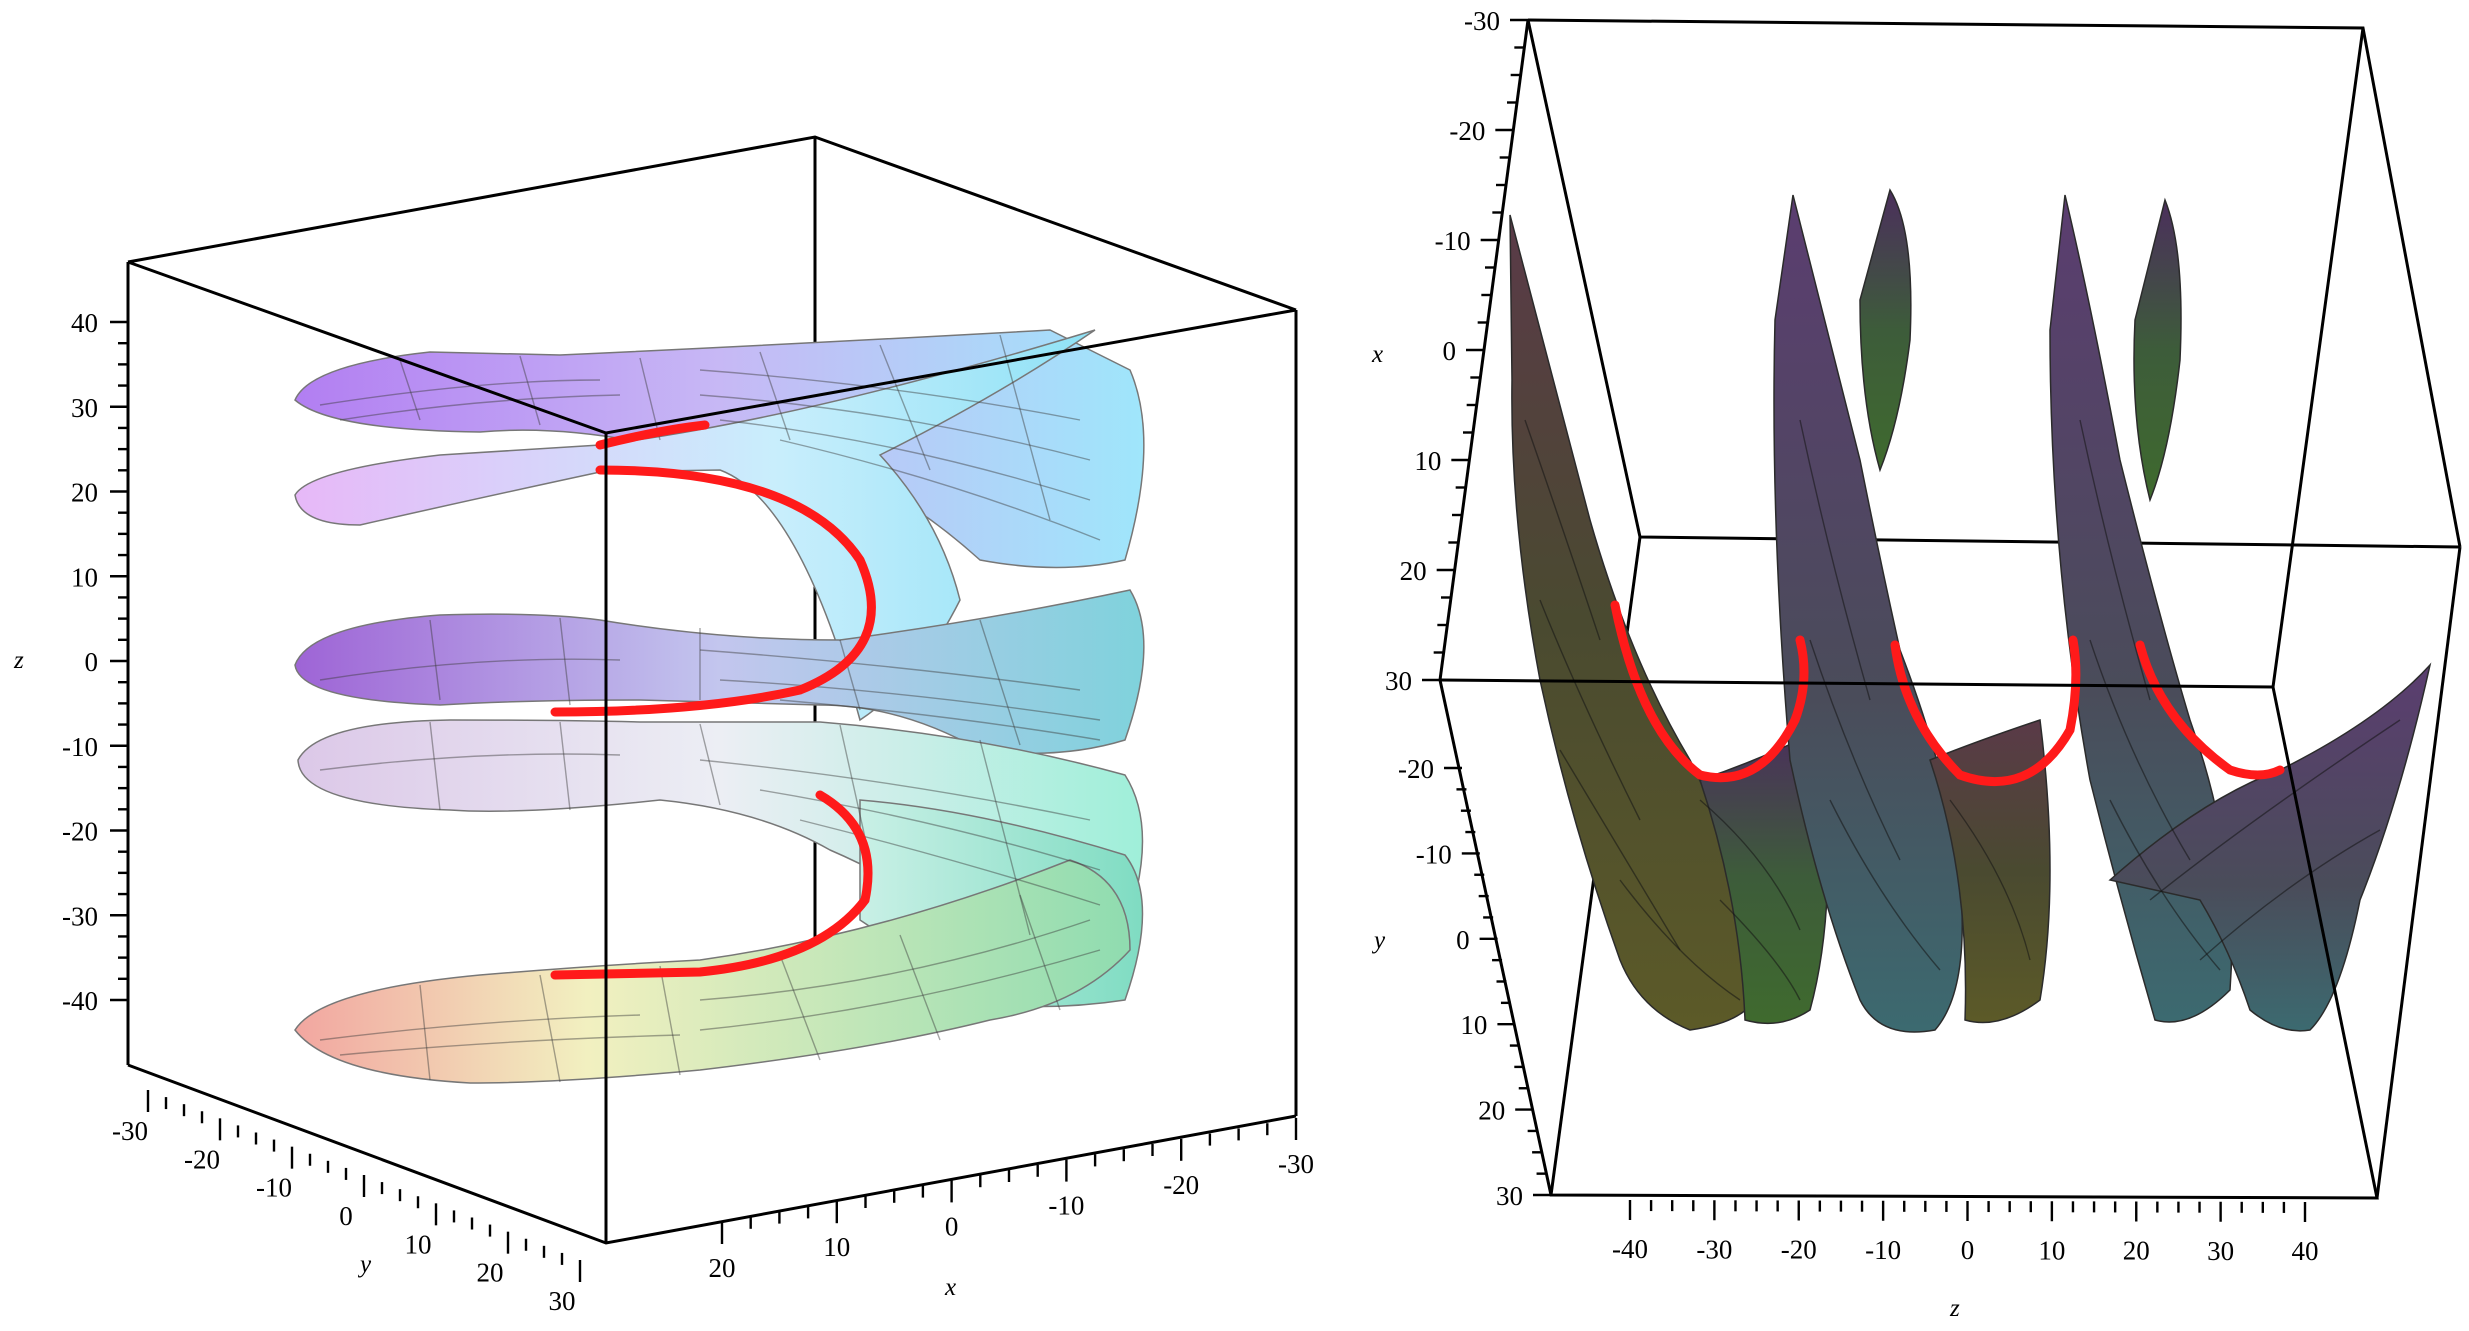  What do you see at coordinates (1714, 1249) in the screenshot?
I see `right-z-axis-tick-label: -30` at bounding box center [1714, 1249].